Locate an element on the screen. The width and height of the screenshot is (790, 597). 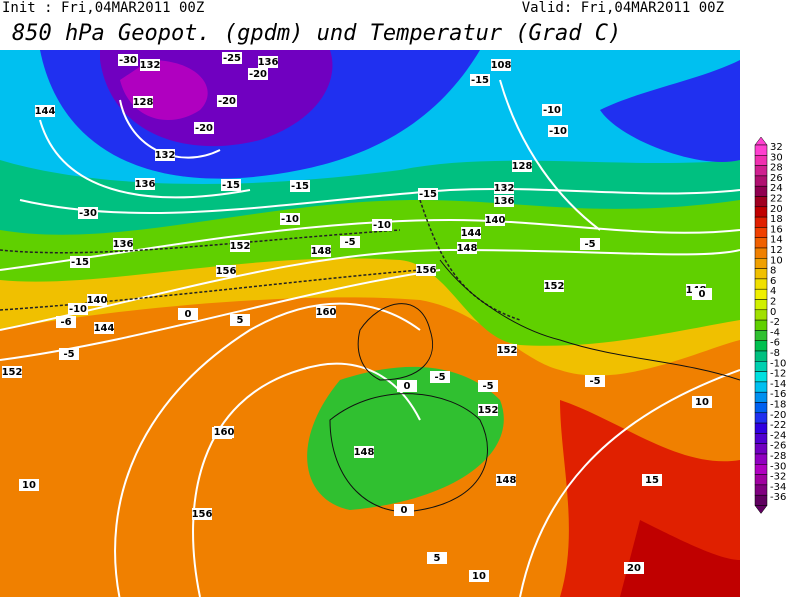
colorbar-label: 28 is located at coordinates (776, 168).